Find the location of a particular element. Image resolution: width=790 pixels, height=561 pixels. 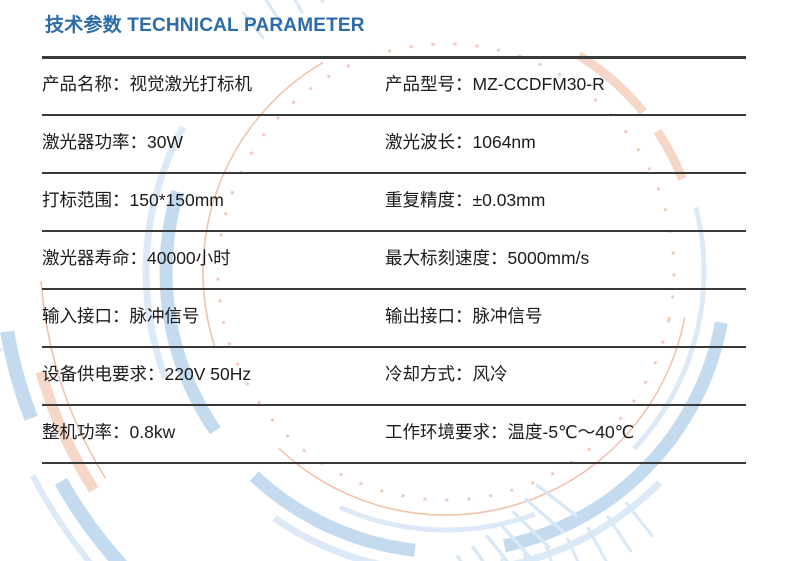

spec-cell-laser-wavelength: 激光波长：1064nm is located at coordinates (460, 142).